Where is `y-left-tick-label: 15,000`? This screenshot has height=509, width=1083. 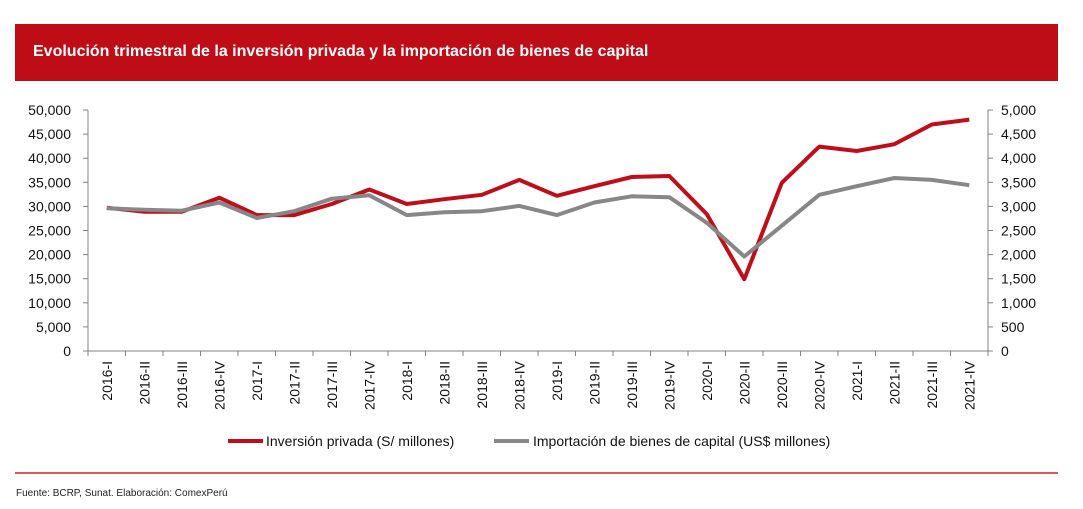
y-left-tick-label: 15,000 is located at coordinates (49, 279).